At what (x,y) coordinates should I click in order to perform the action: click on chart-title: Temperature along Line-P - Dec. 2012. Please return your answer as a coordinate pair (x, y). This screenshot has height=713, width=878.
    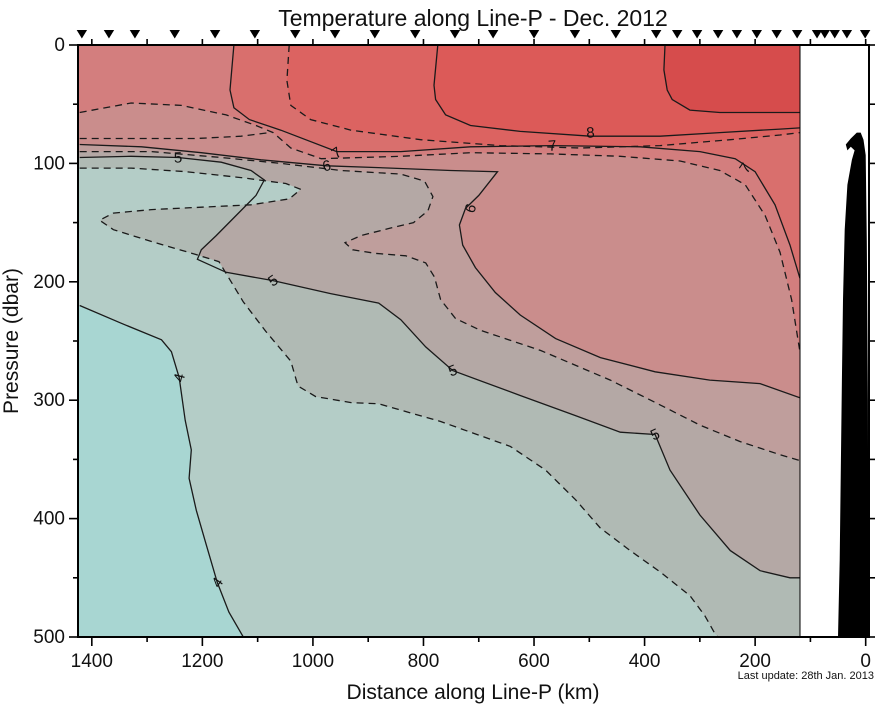
    Looking at the image, I should click on (473, 18).